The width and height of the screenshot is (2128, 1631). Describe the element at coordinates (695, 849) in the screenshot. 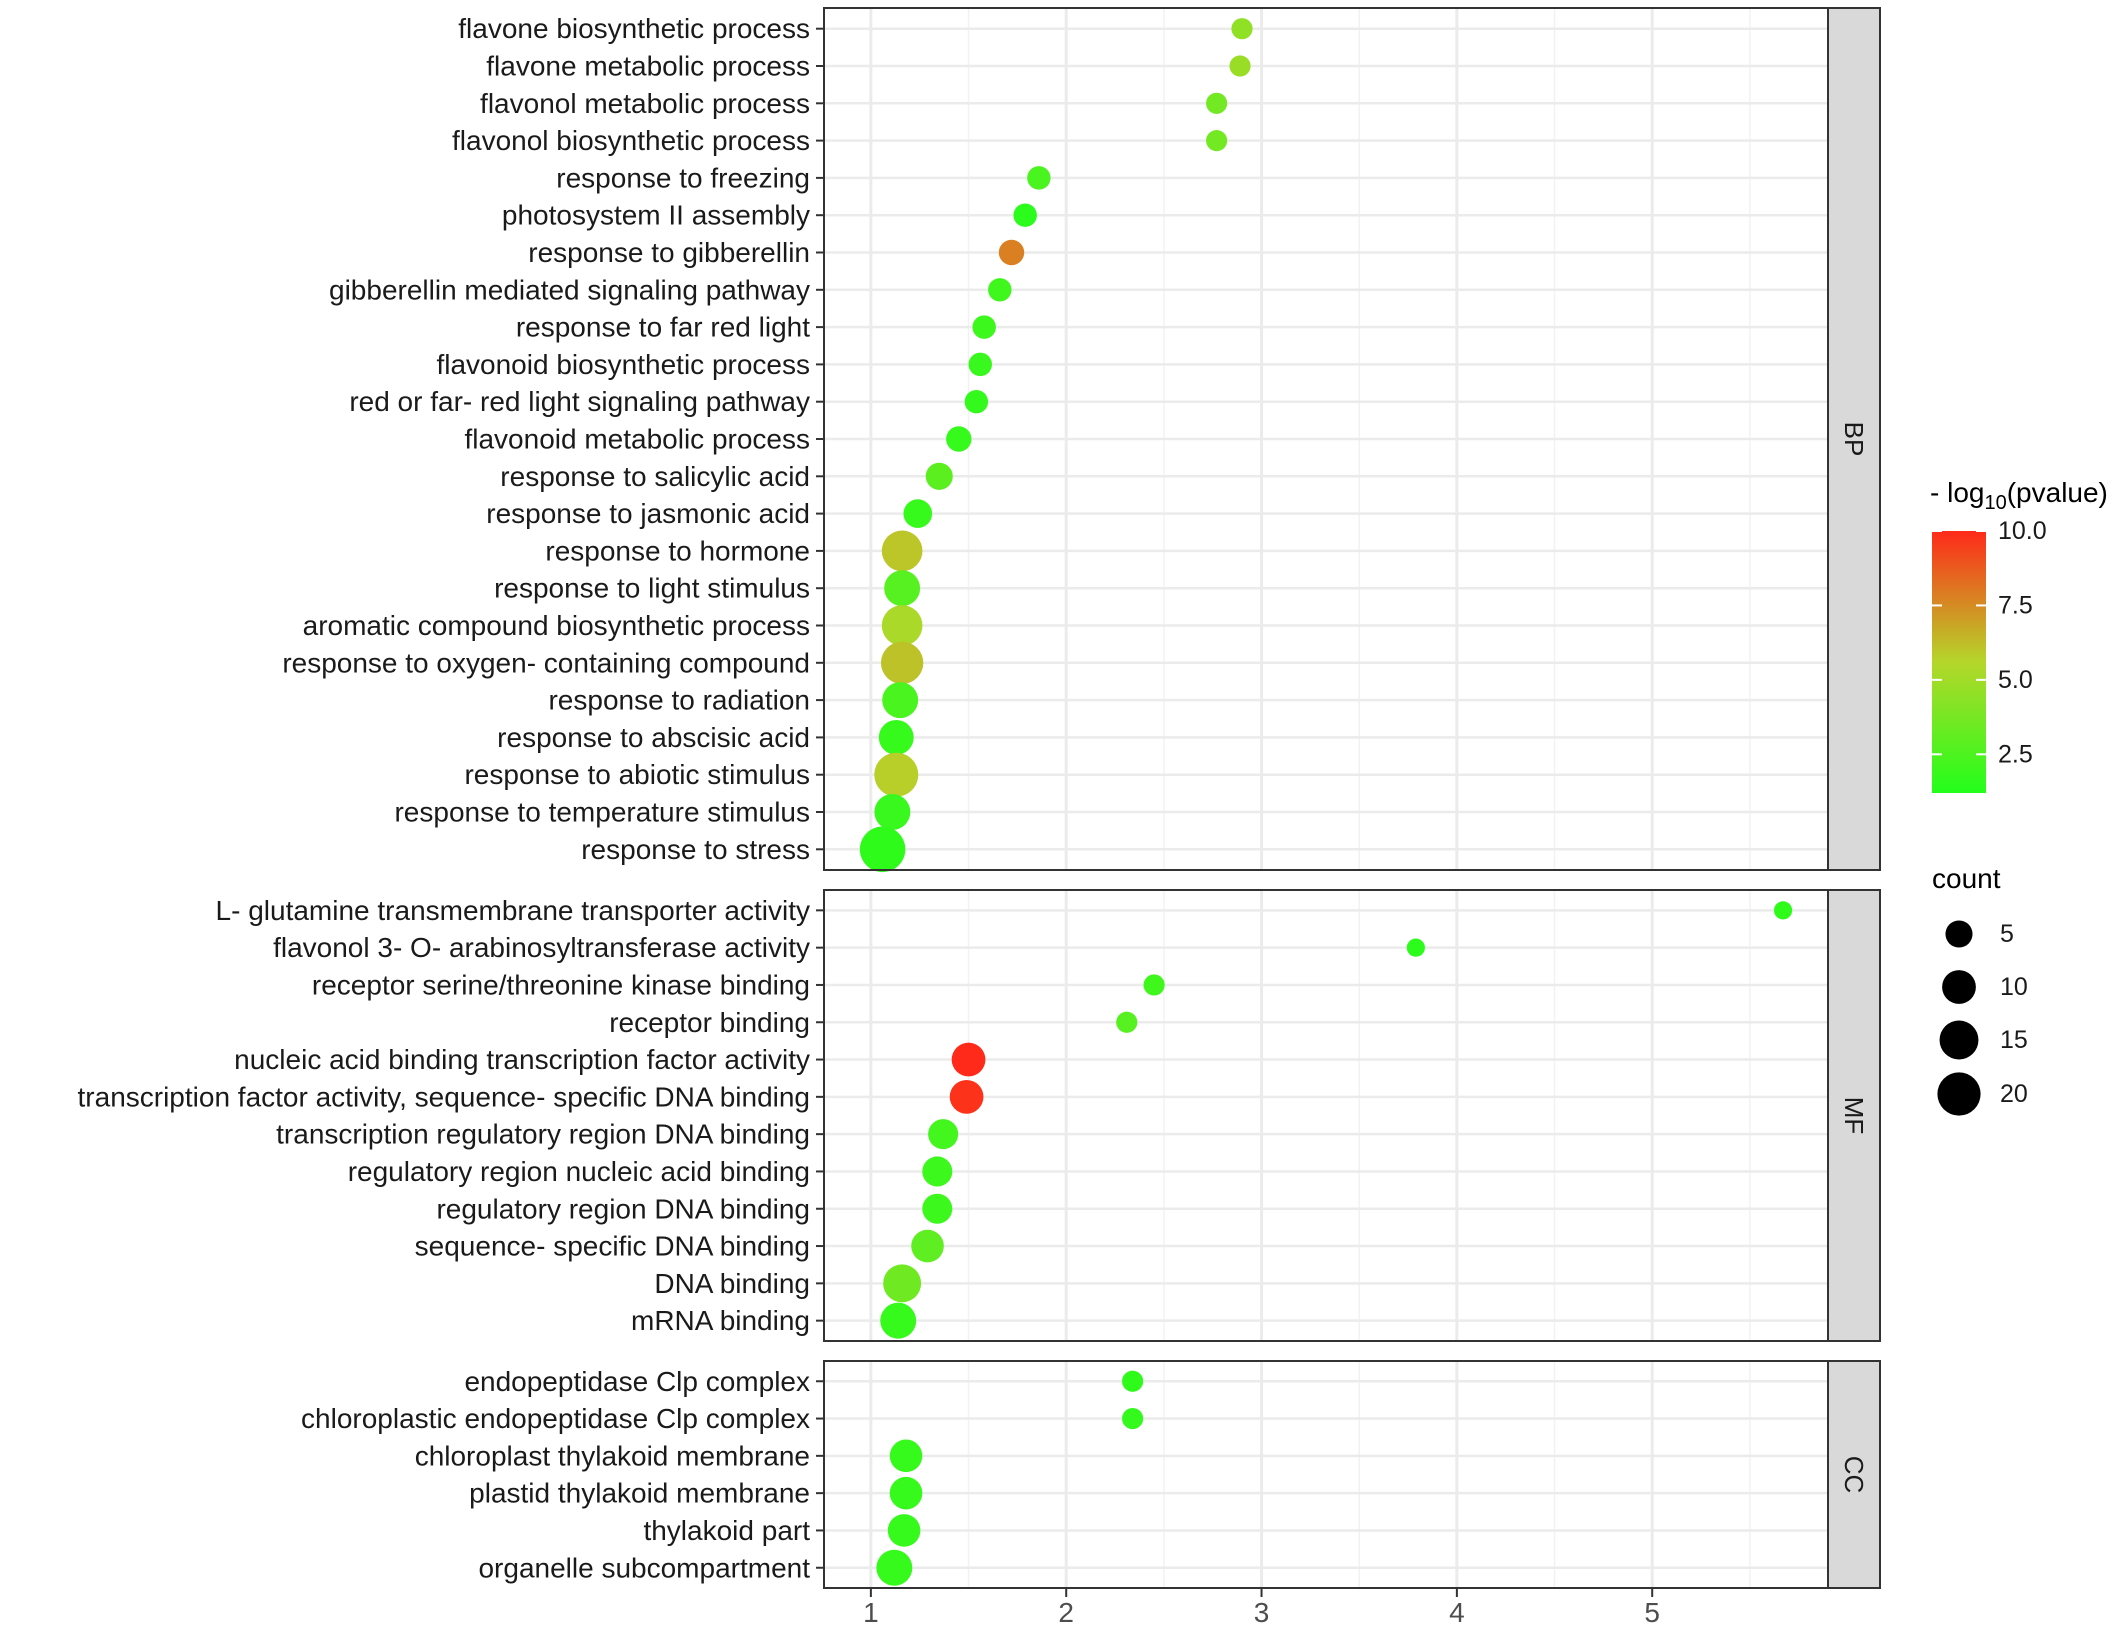

I see `y-tick-label: response to stress` at that location.